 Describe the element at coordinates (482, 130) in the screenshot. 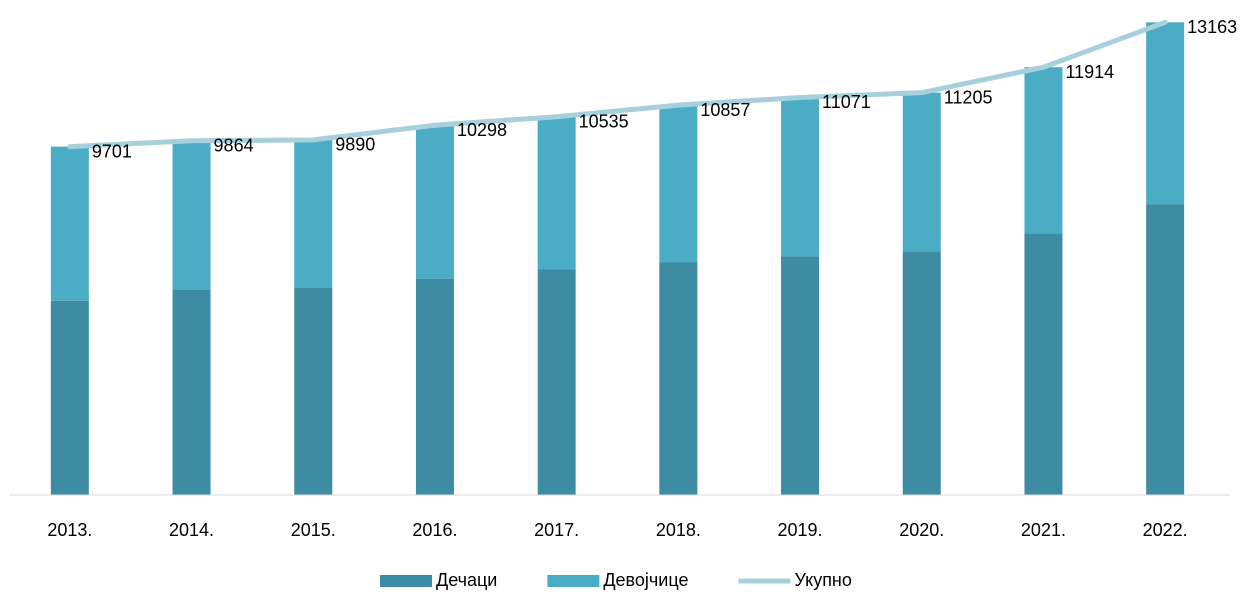

I see `data-label: 10298` at that location.